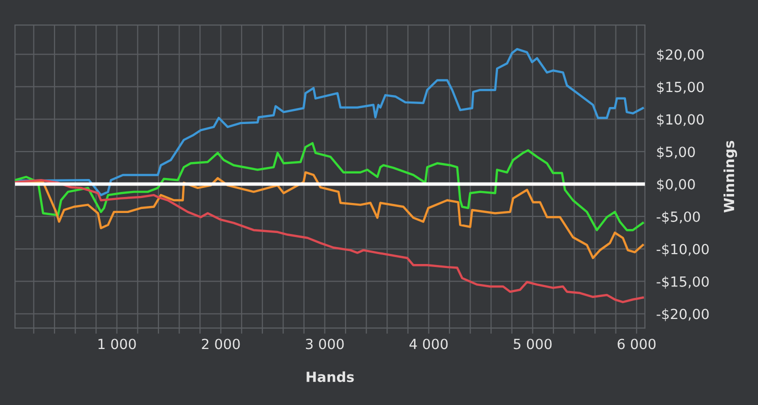  Describe the element at coordinates (533, 344) in the screenshot. I see `x-tick-label: 5 000` at that location.